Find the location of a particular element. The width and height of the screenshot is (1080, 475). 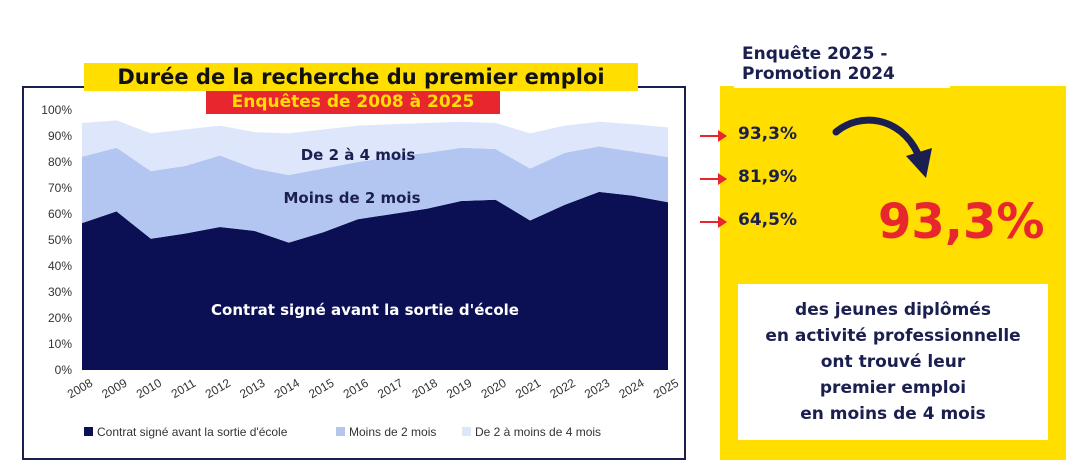

legend-label: De 2 à moins de 4 mois is located at coordinates (538, 432).